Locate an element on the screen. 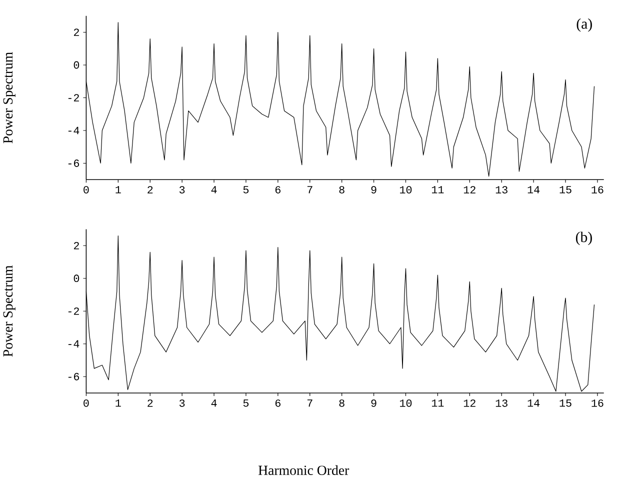 Image resolution: width=638 pixels, height=478 pixels. x-axis-title: Harmonic Order is located at coordinates (304, 470).